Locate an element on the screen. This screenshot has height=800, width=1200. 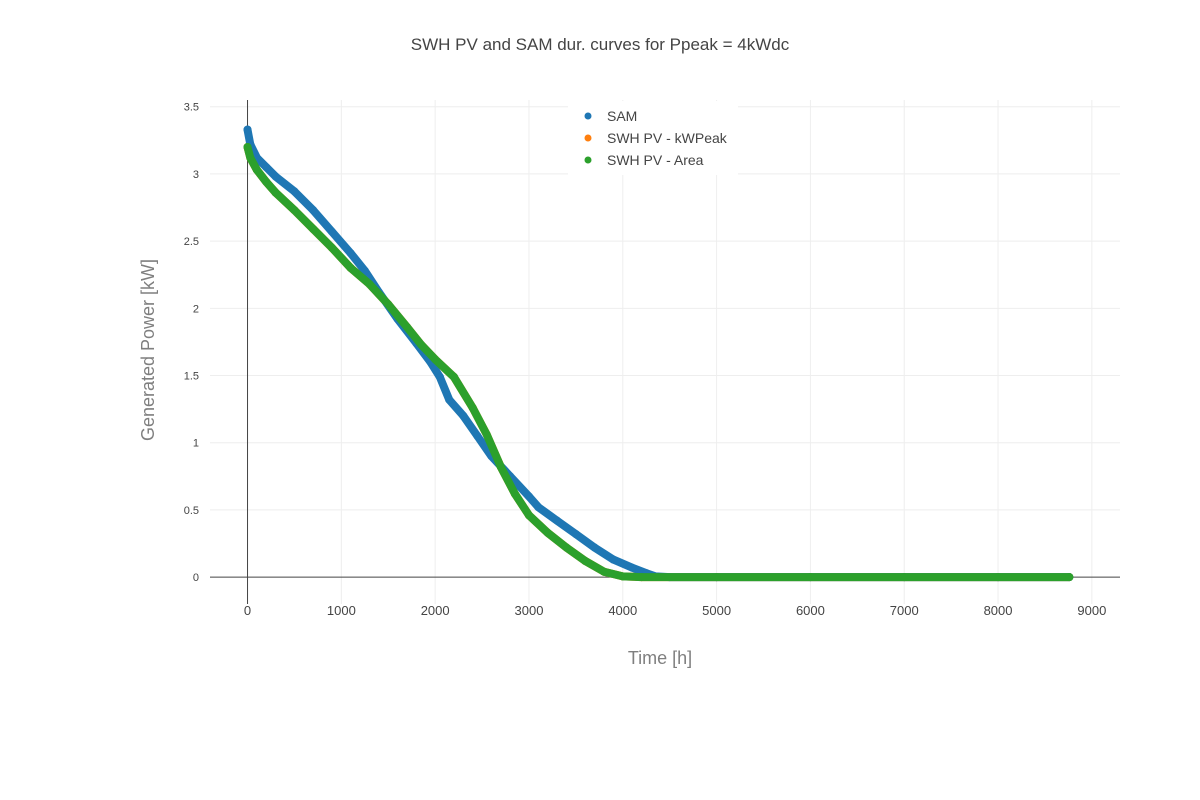
y-tick-label: 1.5 is located at coordinates (191, 377).